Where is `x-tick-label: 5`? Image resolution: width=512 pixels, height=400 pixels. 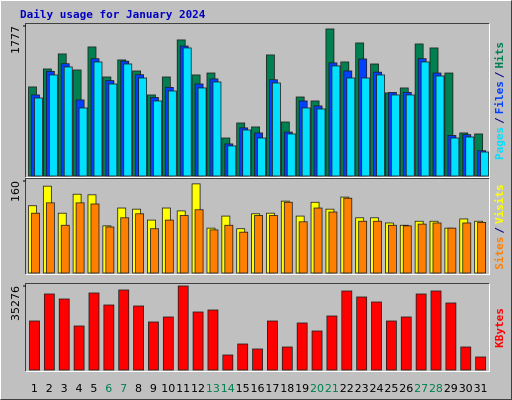
x-tick-label: 5 is located at coordinates (93, 388).